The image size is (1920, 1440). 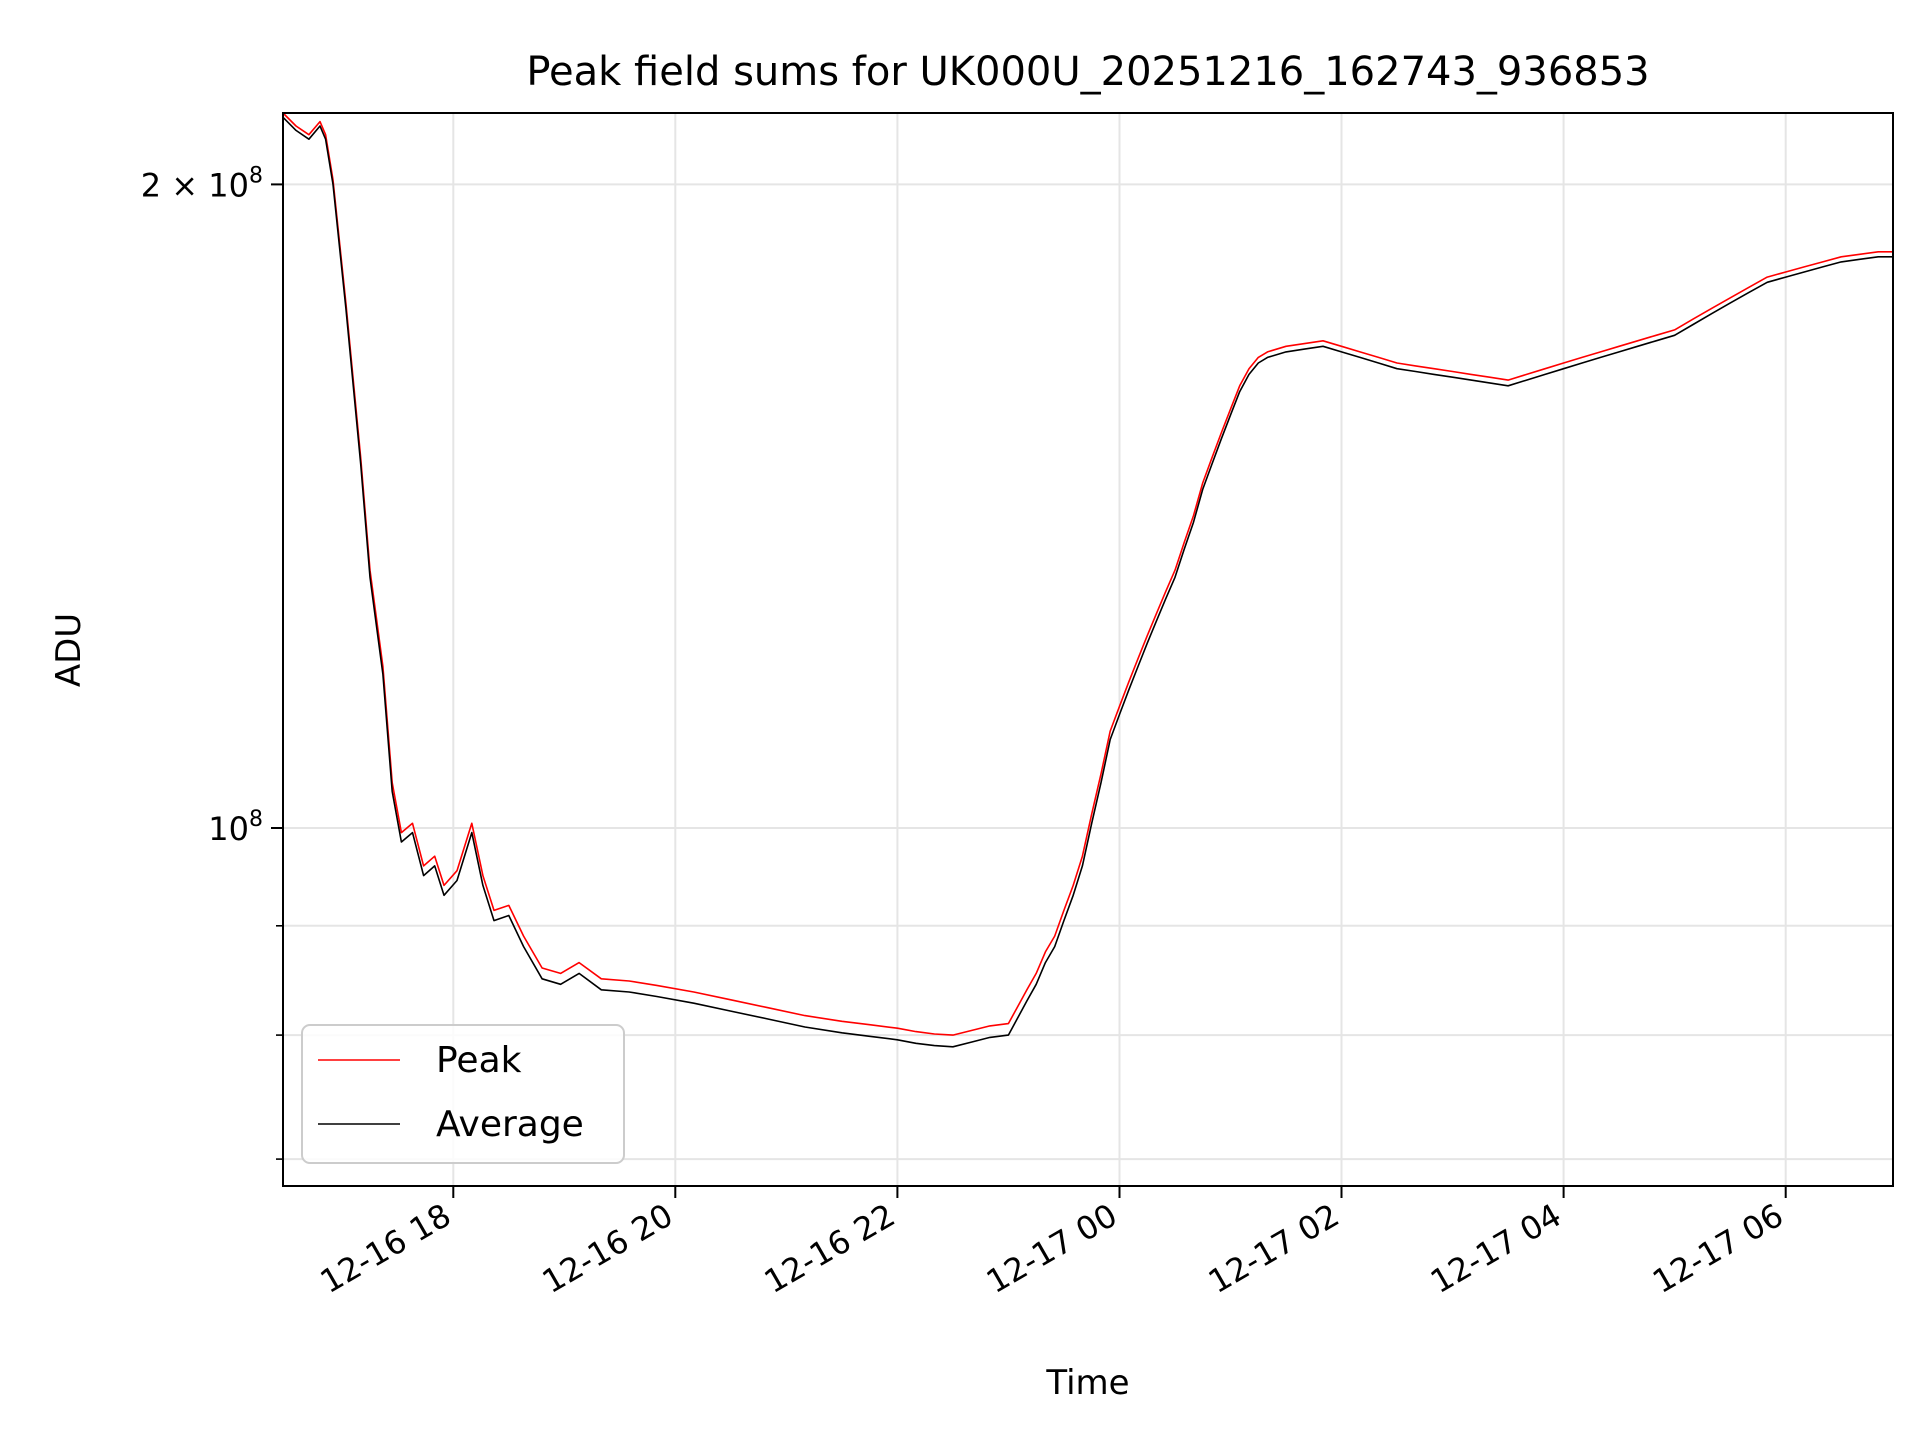 What do you see at coordinates (463, 1094) in the screenshot?
I see `legend: Peak Average` at bounding box center [463, 1094].